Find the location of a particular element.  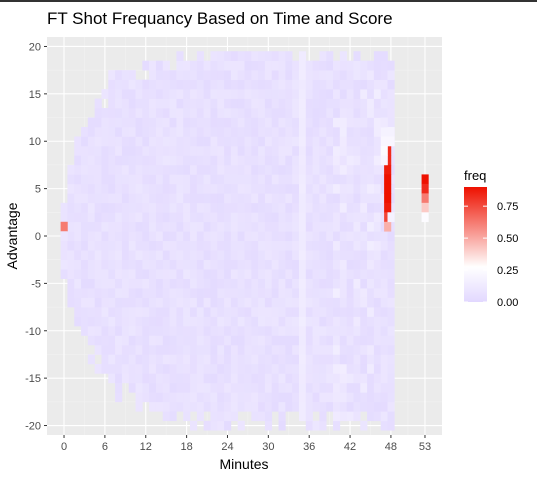

y-axis-title: Advantage is located at coordinates (12, 235).